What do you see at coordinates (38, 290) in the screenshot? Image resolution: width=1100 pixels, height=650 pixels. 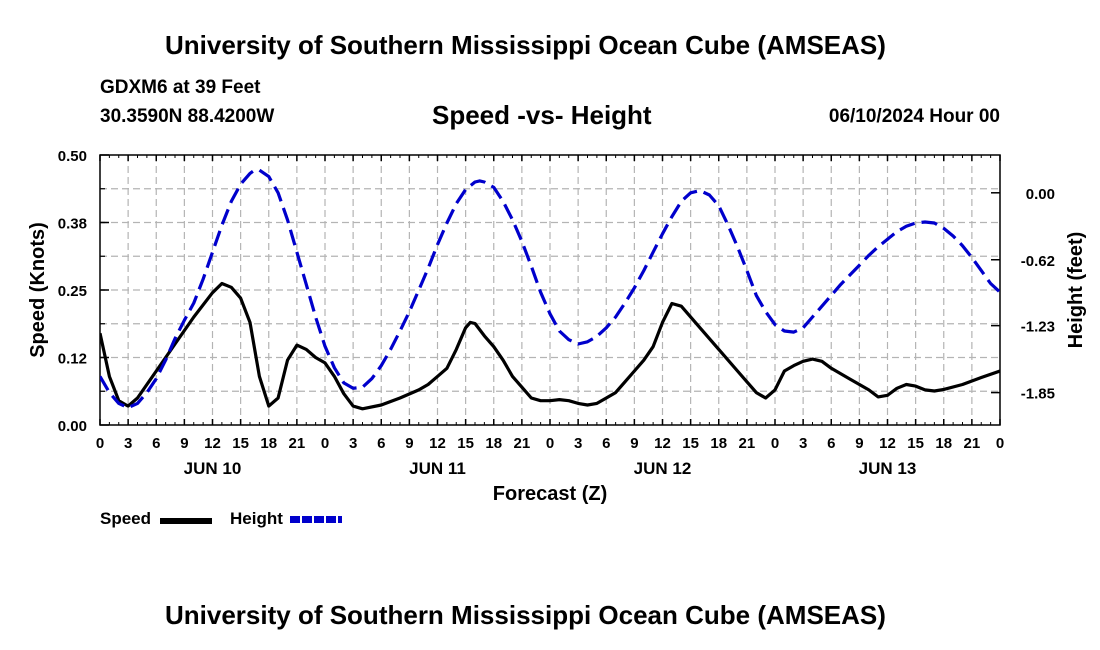 I see `y-axis-label: Speed (Knots)` at bounding box center [38, 290].